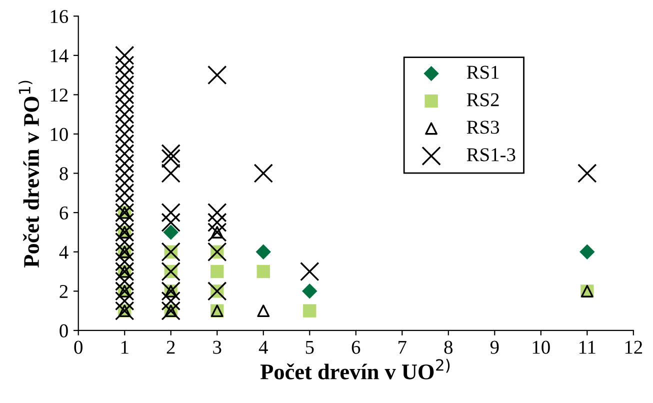 The width and height of the screenshot is (653, 403). I want to click on x-tick-label: 6, so click(356, 347).